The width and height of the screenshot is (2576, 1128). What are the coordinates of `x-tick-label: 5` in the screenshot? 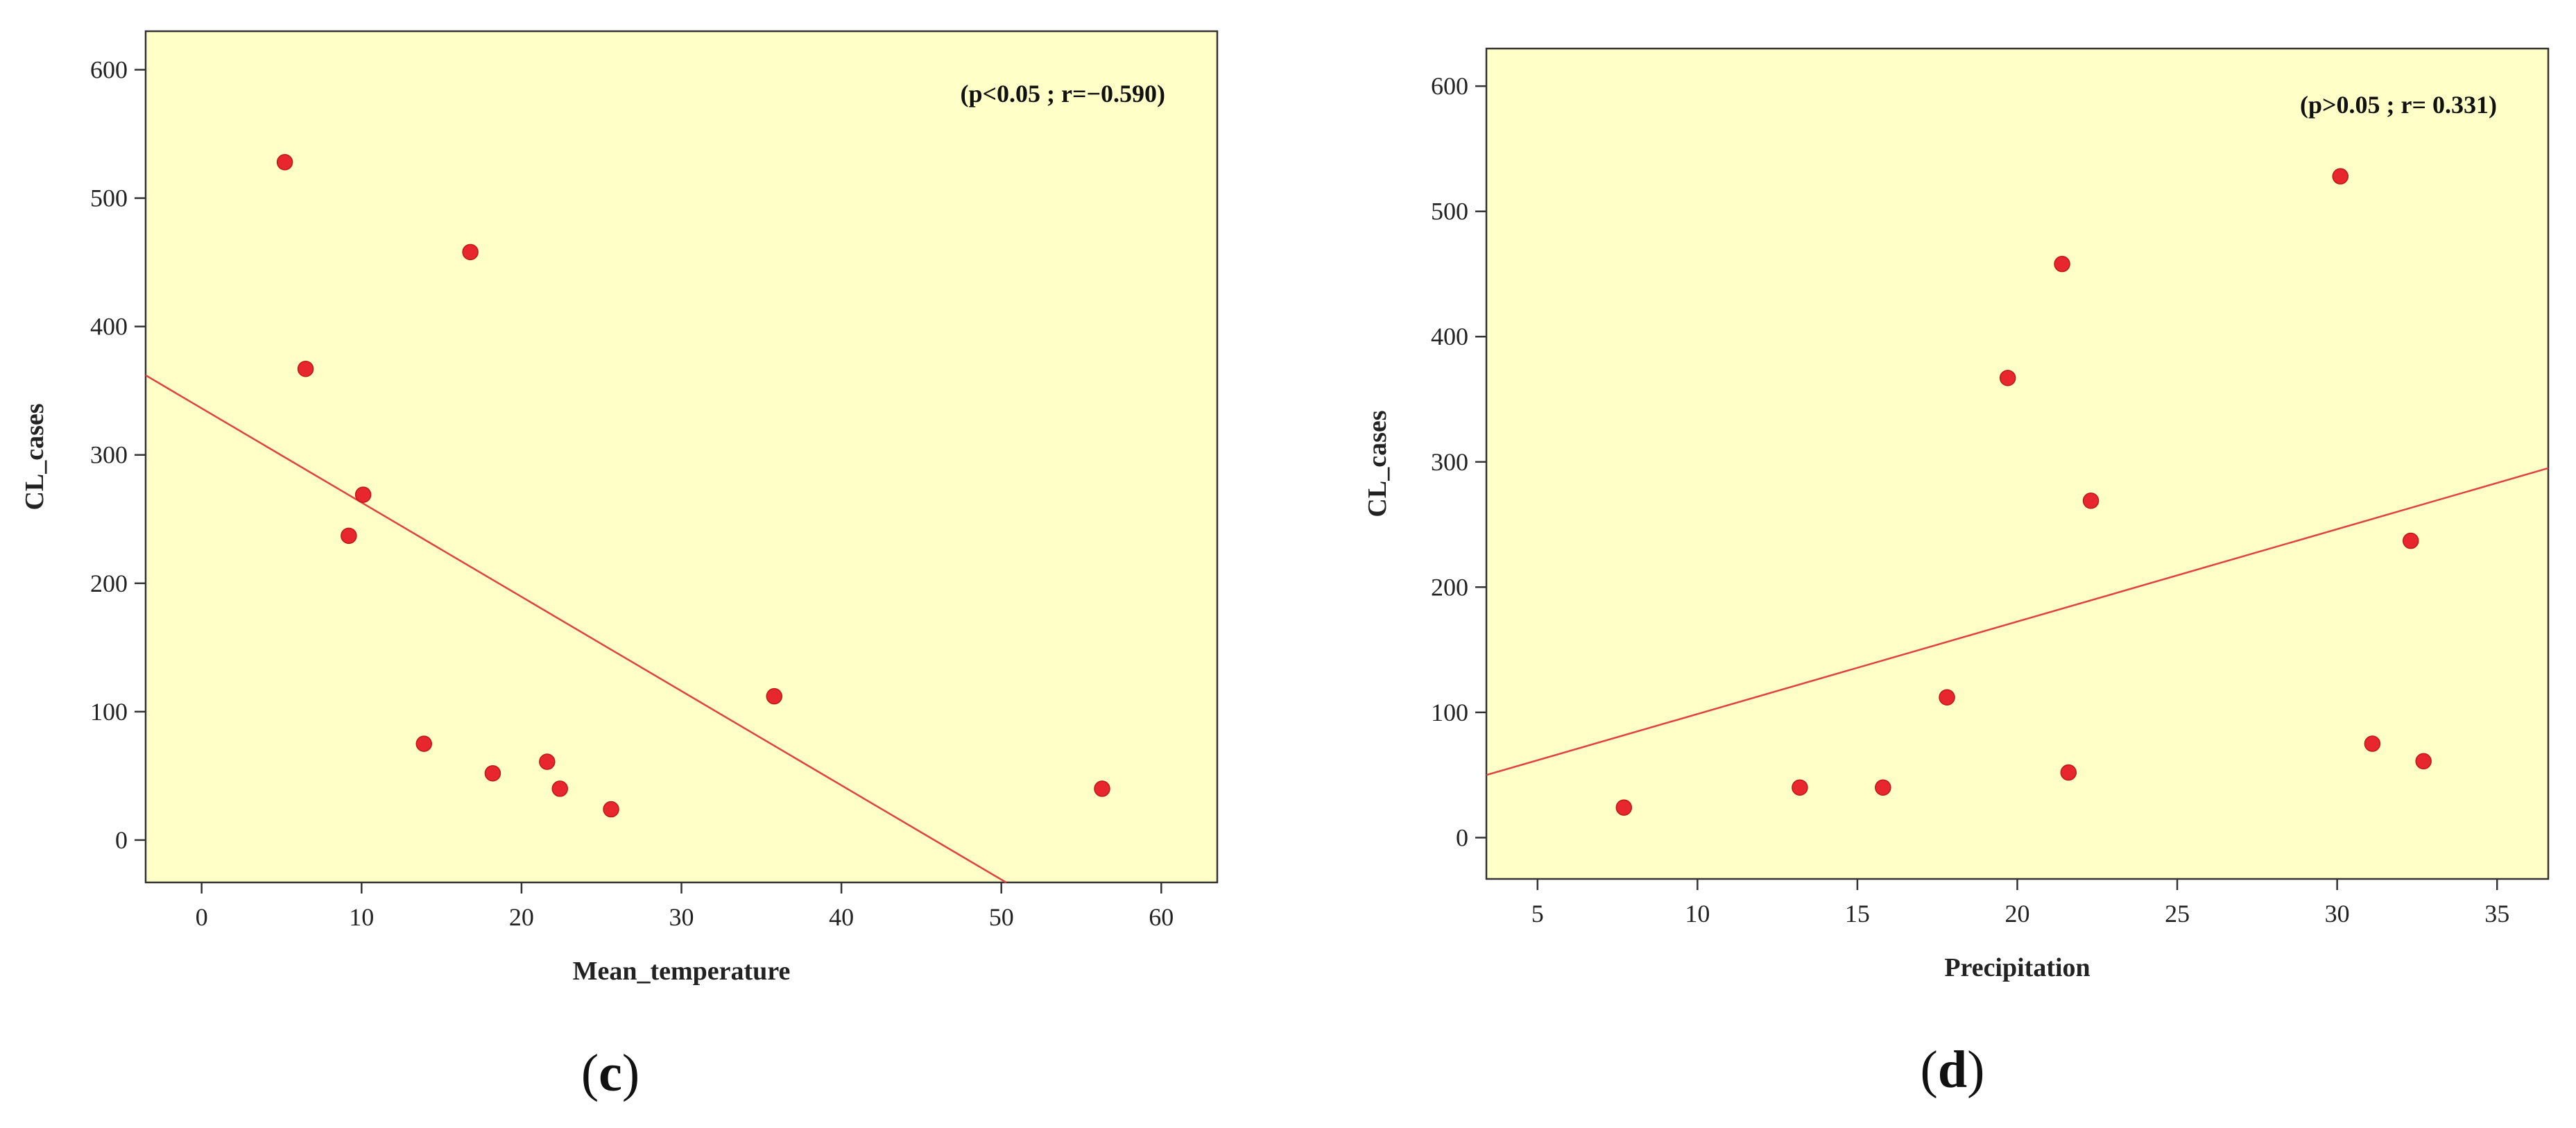 It's located at (1537, 914).